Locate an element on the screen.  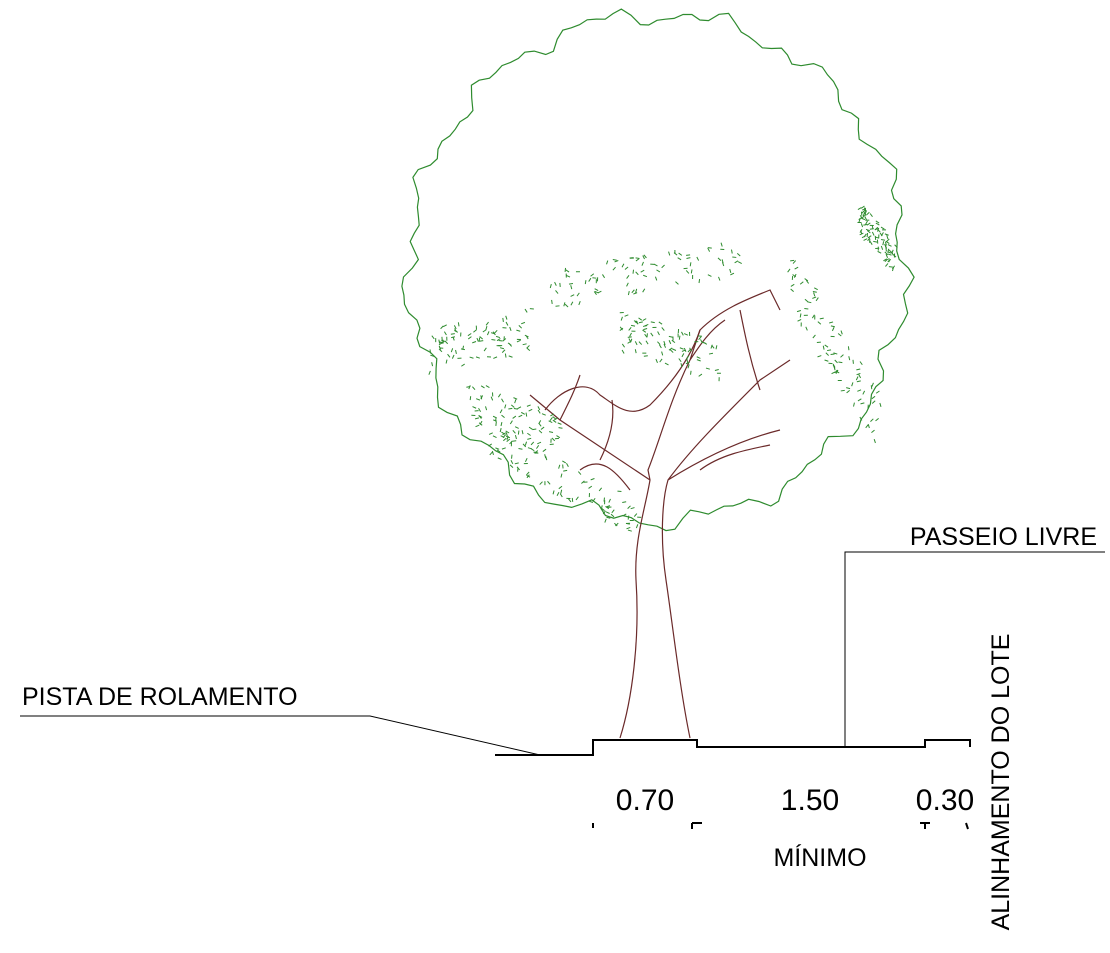
sidewalk-label: PASSEIO LIVRE is located at coordinates (1003, 537).